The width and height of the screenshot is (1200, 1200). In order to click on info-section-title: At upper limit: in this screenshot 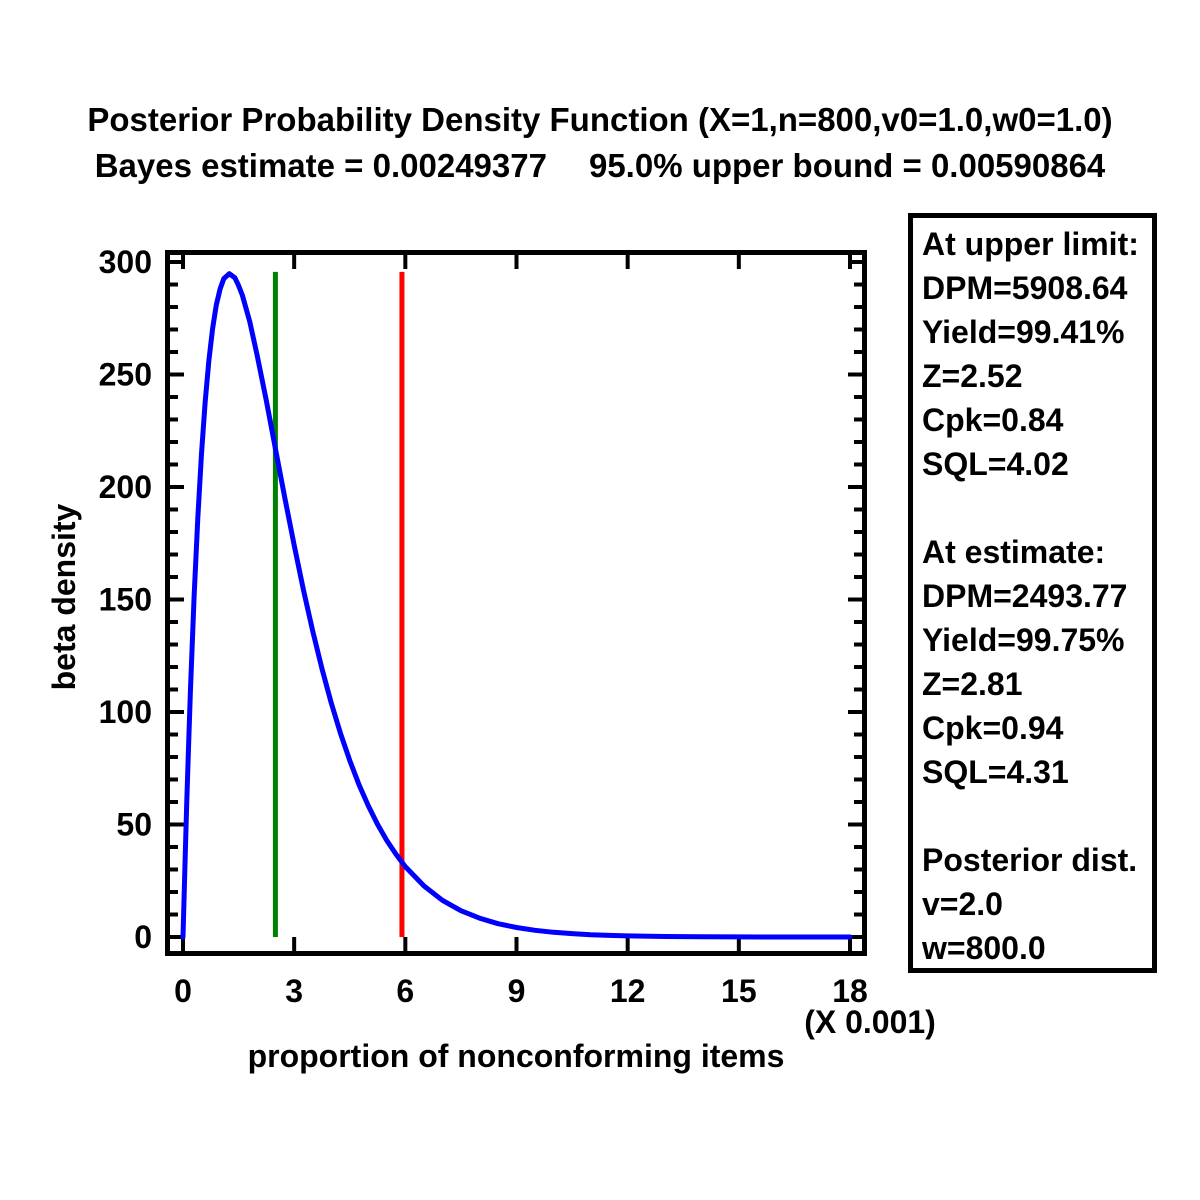, I will do `click(1030, 244)`.